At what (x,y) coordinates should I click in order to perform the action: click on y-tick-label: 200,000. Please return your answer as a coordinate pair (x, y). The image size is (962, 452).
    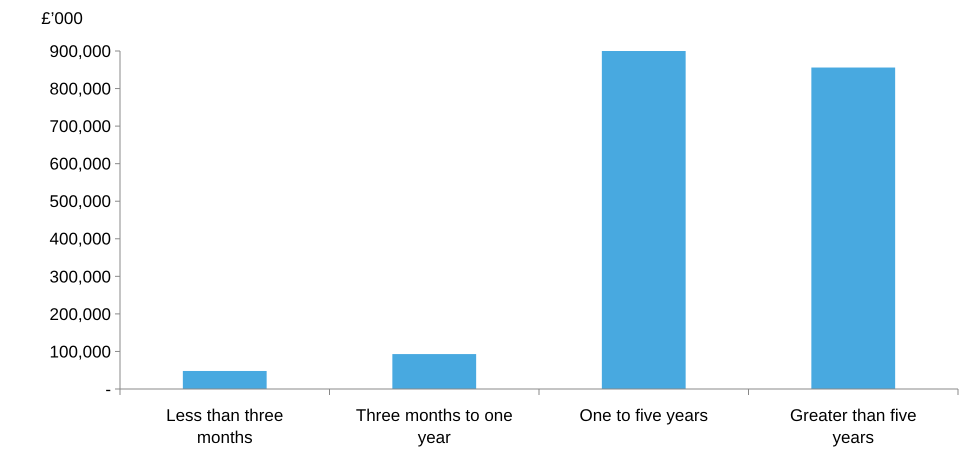
    Looking at the image, I should click on (80, 314).